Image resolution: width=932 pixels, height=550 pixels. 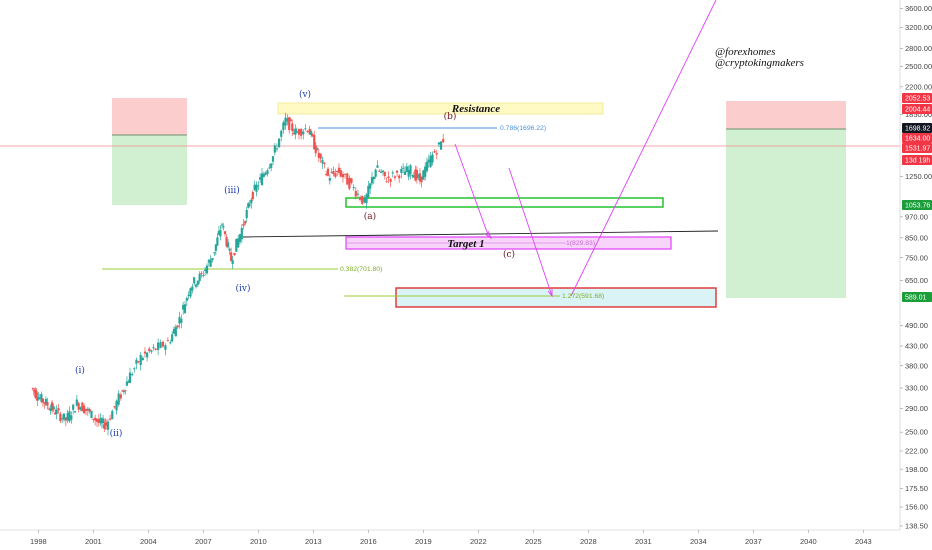 What do you see at coordinates (80, 370) in the screenshot?
I see `wave-label-1: (i)` at bounding box center [80, 370].